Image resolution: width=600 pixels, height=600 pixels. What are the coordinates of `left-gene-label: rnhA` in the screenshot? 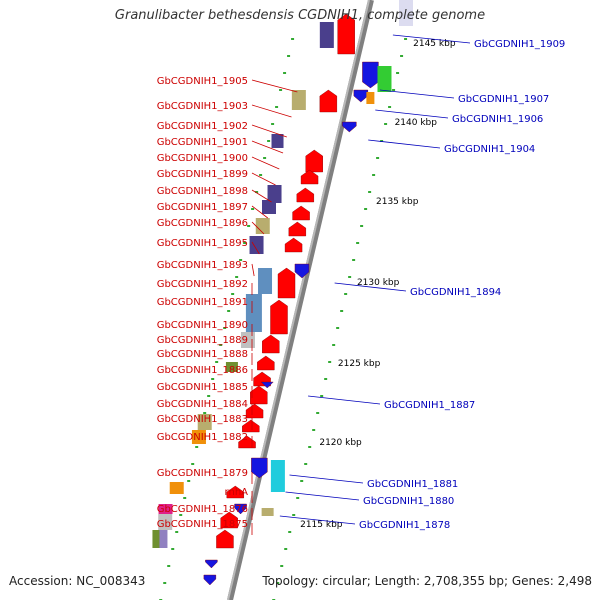 It's located at (237, 492).